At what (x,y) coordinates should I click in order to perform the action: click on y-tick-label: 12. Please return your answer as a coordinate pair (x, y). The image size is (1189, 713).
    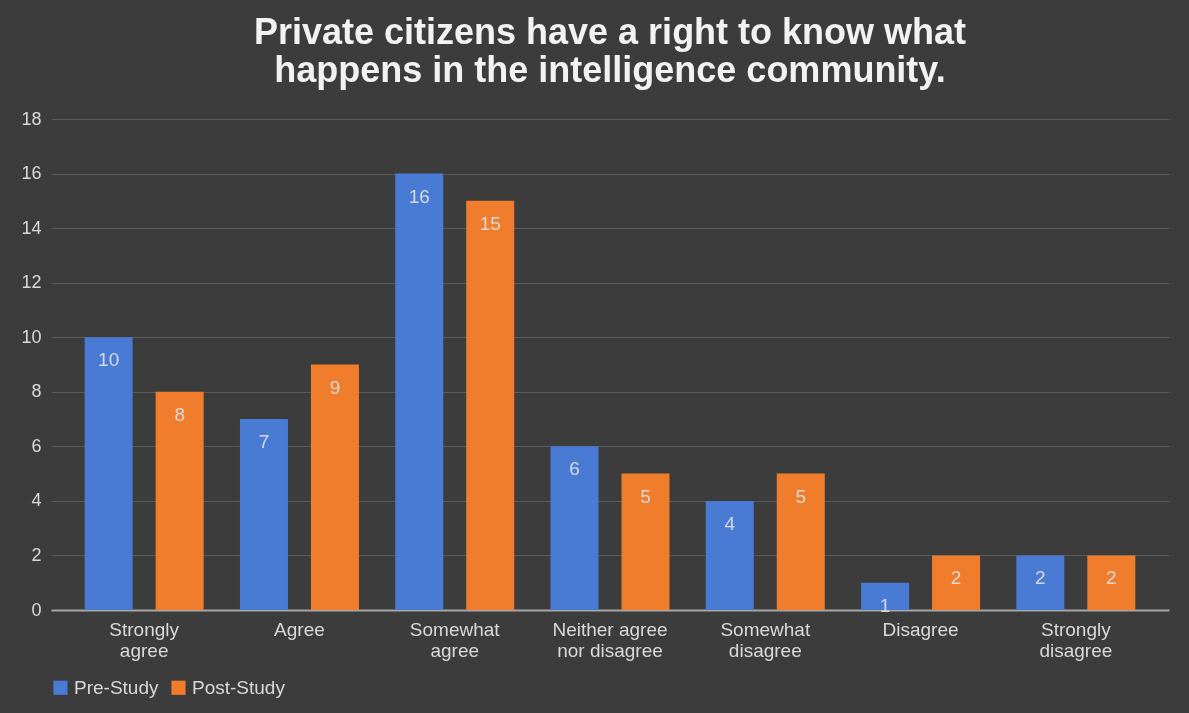
    Looking at the image, I should click on (31, 282).